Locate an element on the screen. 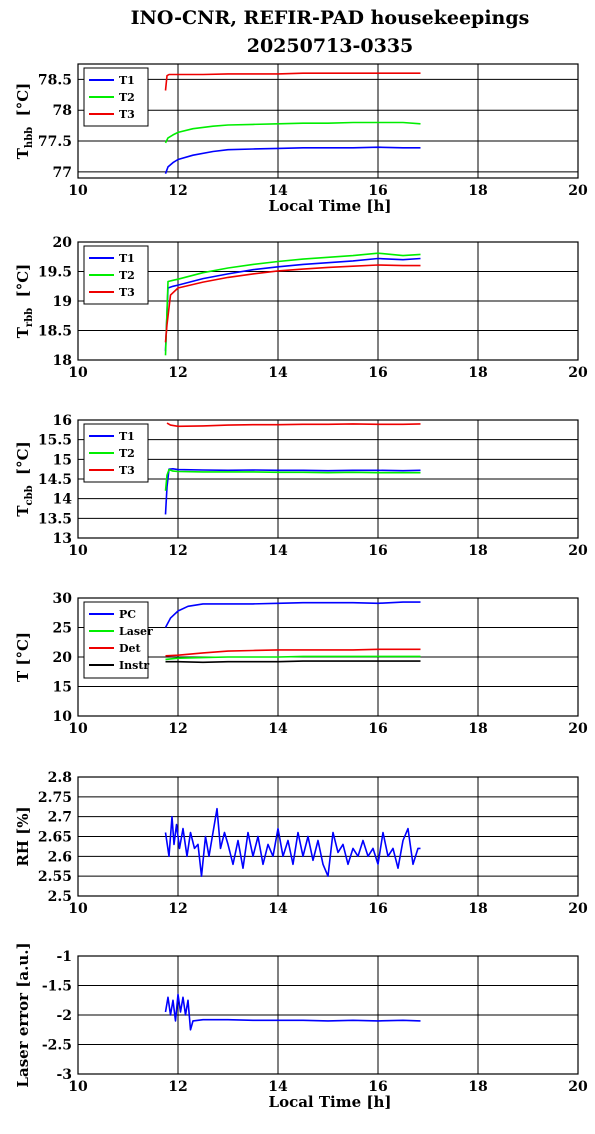 The width and height of the screenshot is (595, 1134). y-tick-label: 78.5 is located at coordinates (55, 80).